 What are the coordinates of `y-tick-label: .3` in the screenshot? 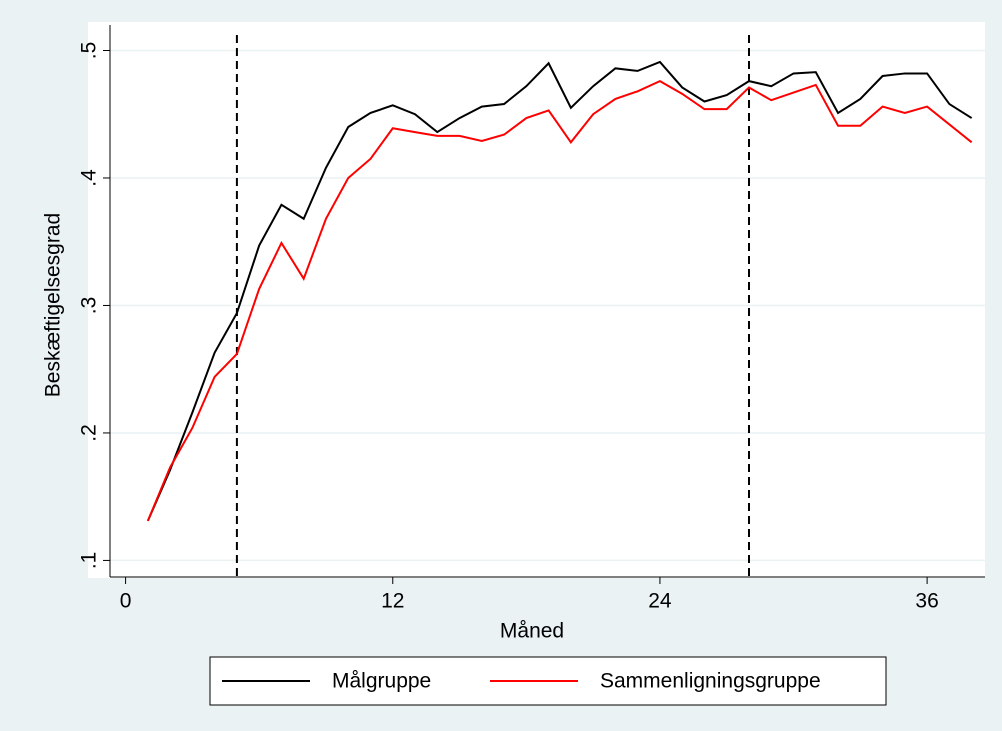 It's located at (89, 306).